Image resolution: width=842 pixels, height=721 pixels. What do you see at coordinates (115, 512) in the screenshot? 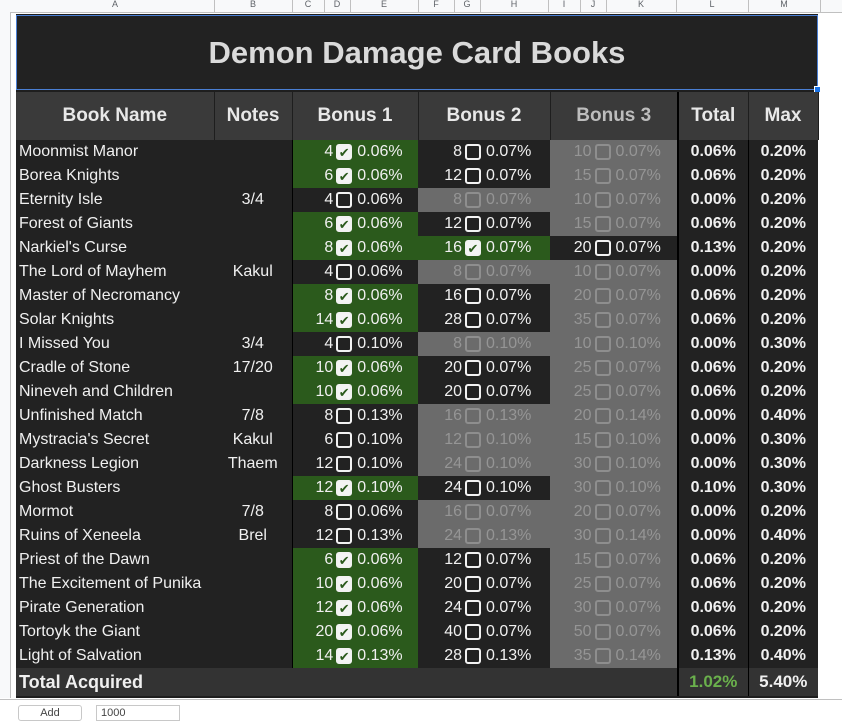
I see `book-name-cell: Mormot` at bounding box center [115, 512].